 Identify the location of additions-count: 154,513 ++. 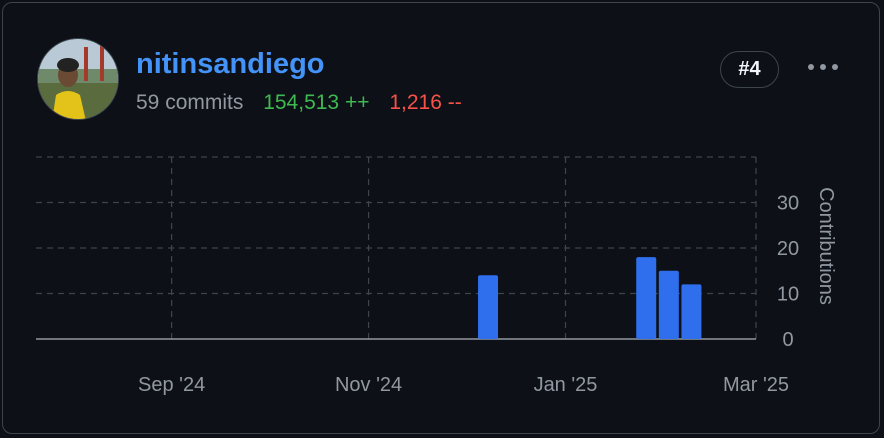
(316, 102).